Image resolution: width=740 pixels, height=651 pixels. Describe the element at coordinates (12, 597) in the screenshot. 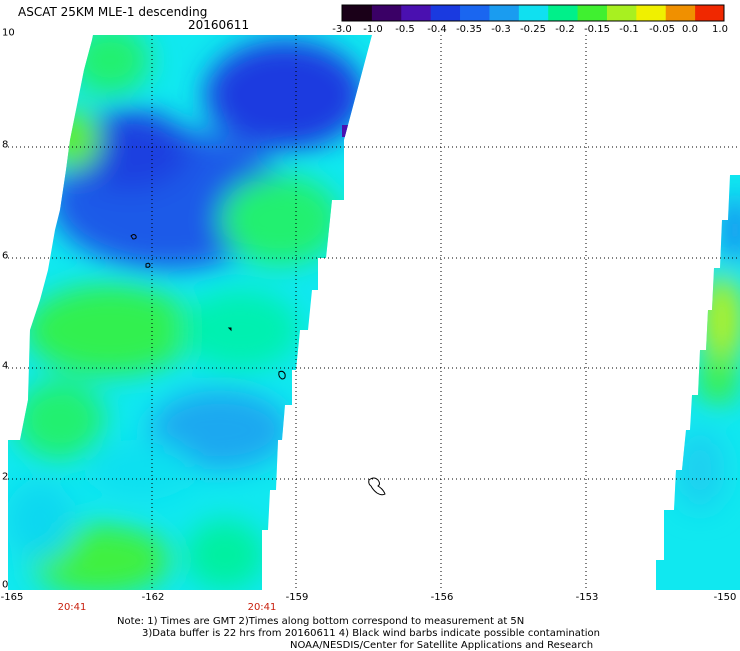

I see `lon-label: -165` at that location.